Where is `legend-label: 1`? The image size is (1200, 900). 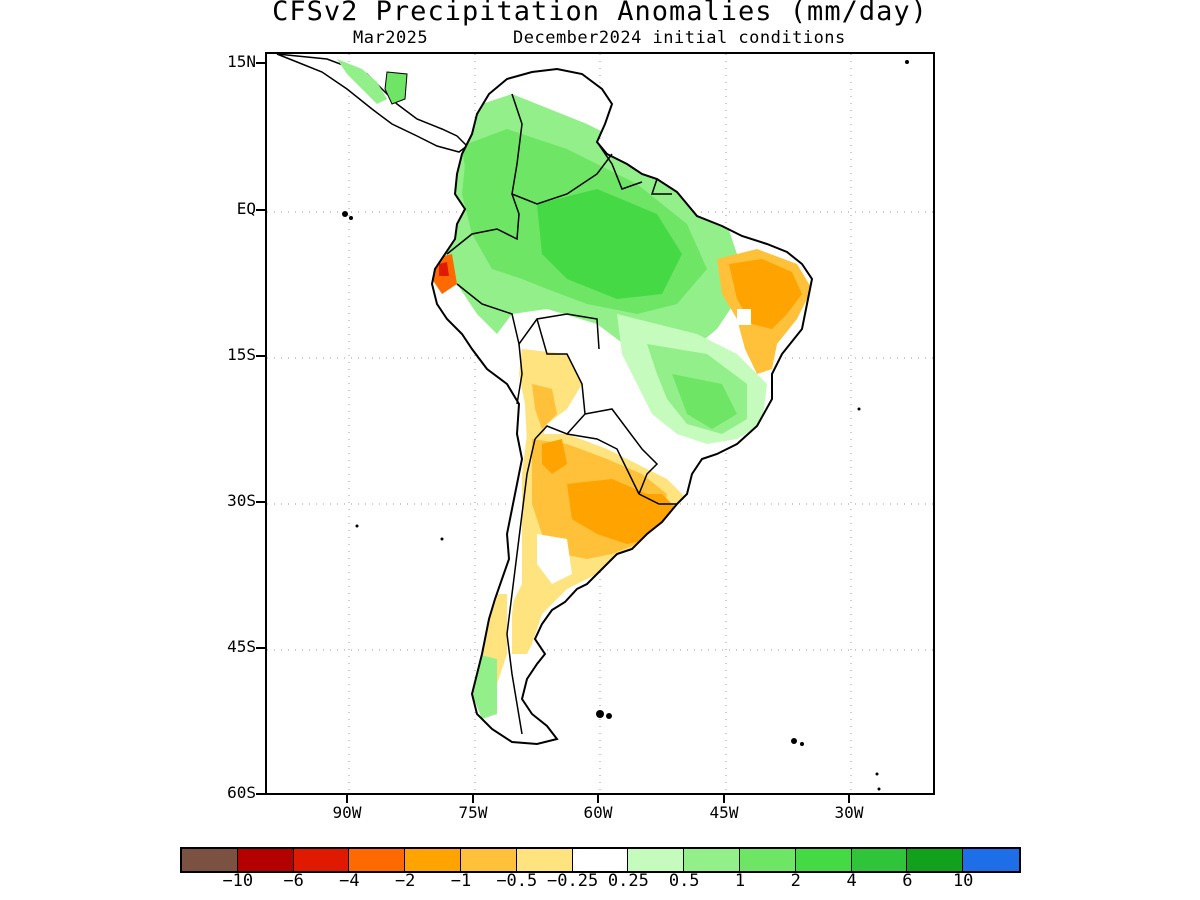
legend-label: 1 is located at coordinates (740, 881).